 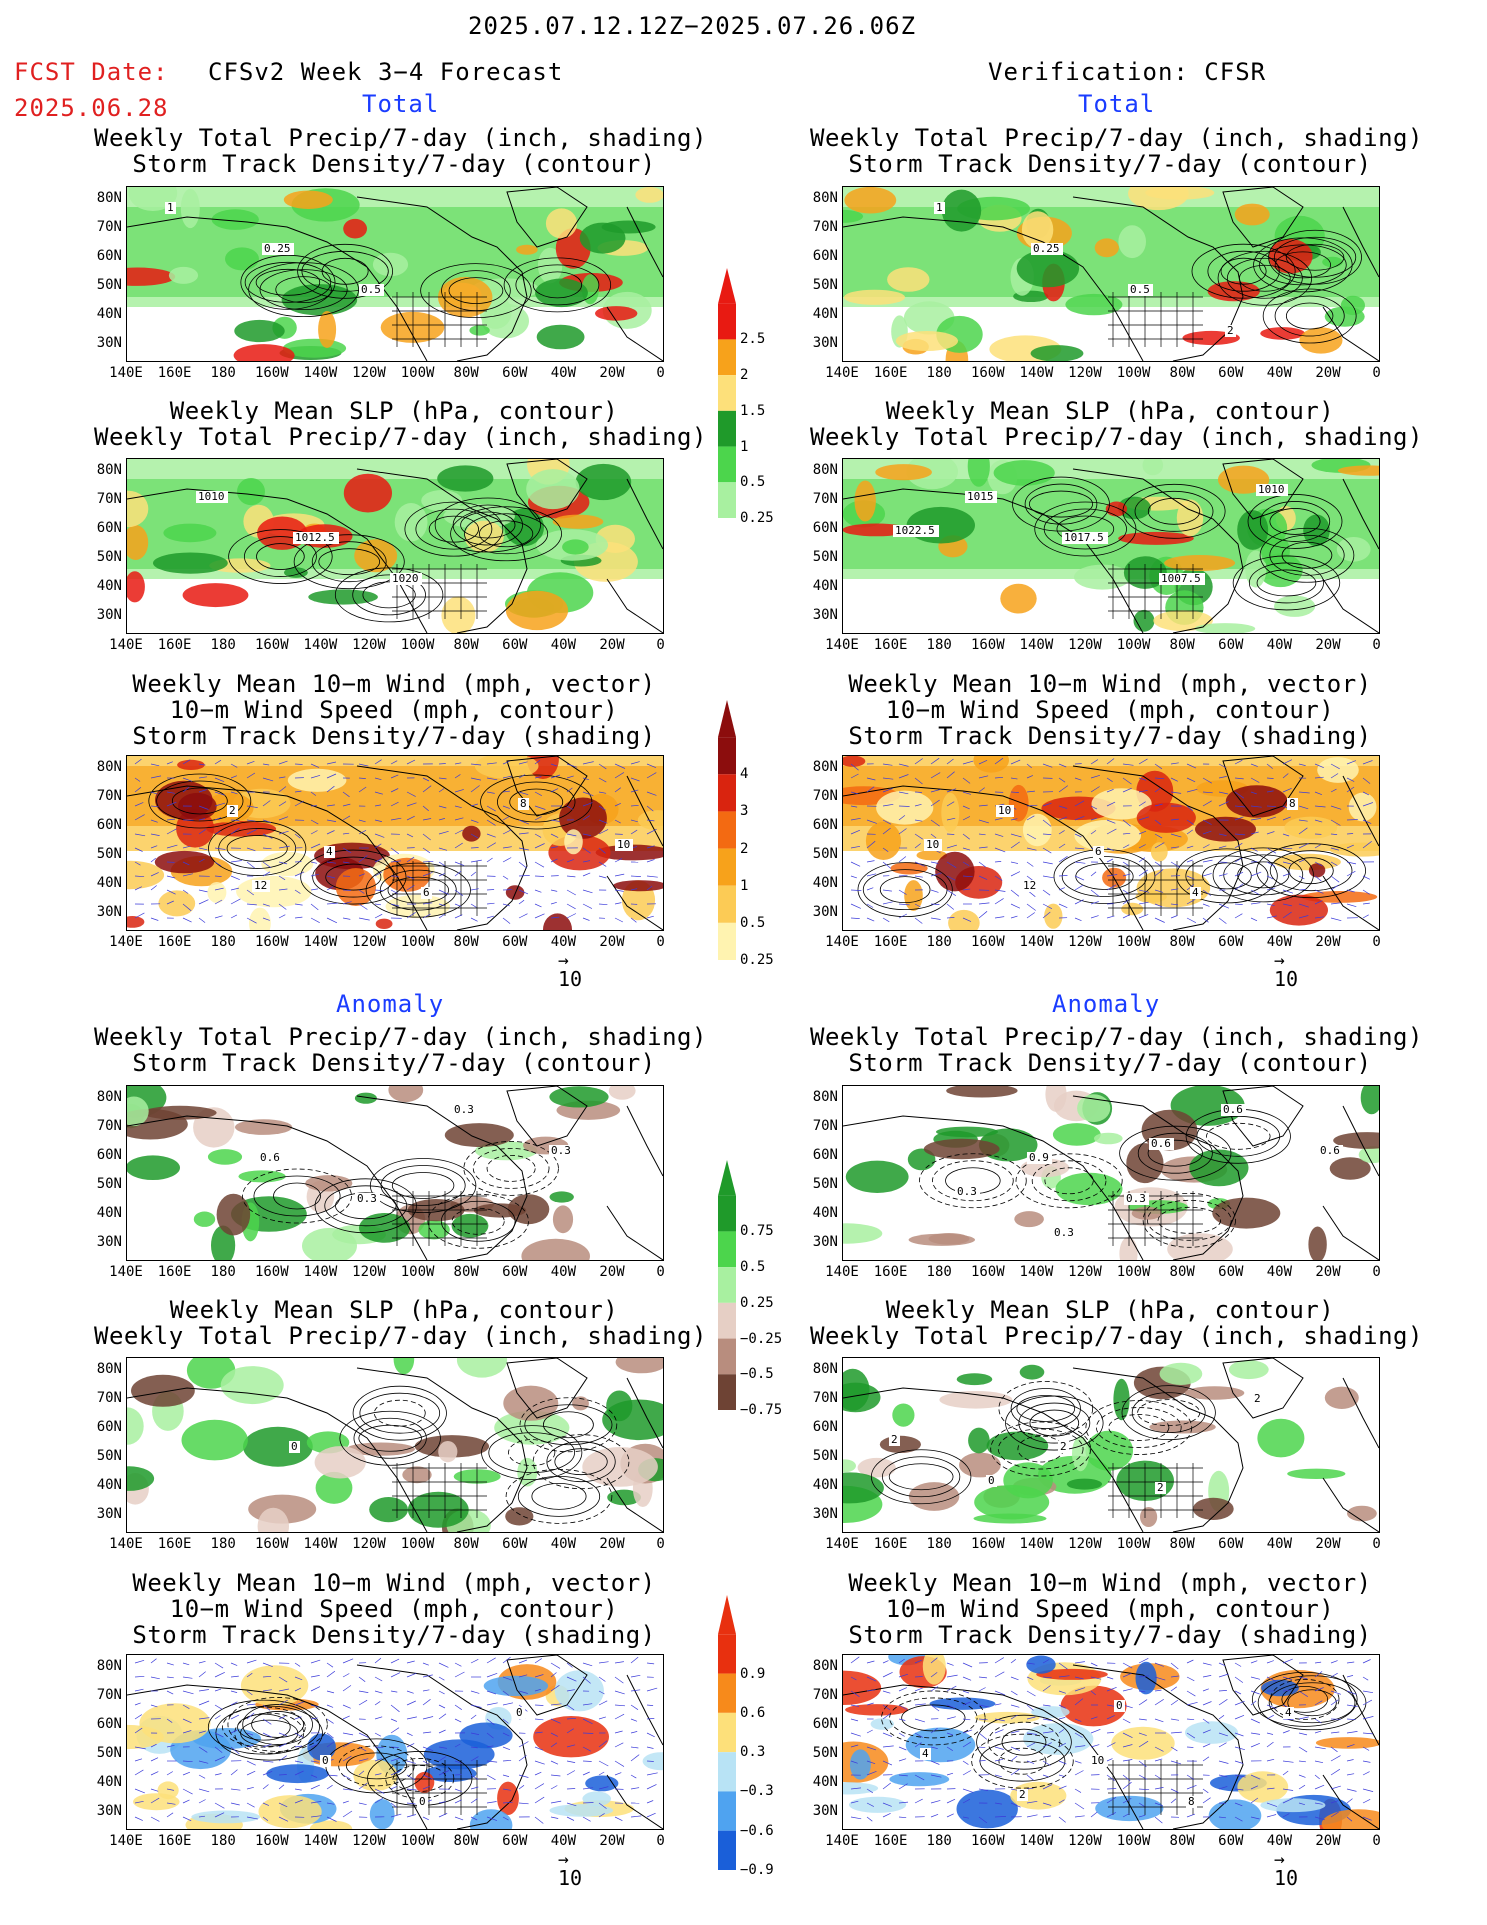 What do you see at coordinates (570, 971) in the screenshot?
I see `vector-reference-arrow: → 10` at bounding box center [570, 971].